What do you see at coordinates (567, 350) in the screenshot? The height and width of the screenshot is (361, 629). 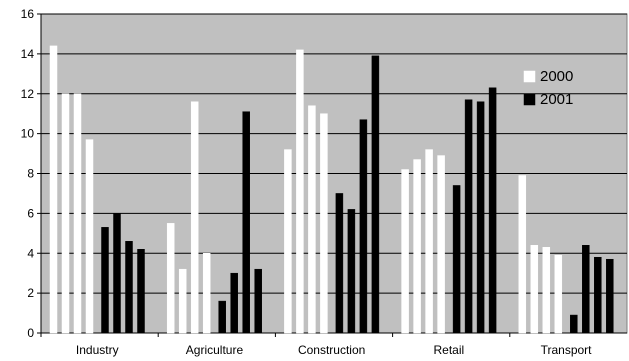 I see `x-tick-label: Transport` at bounding box center [567, 350].